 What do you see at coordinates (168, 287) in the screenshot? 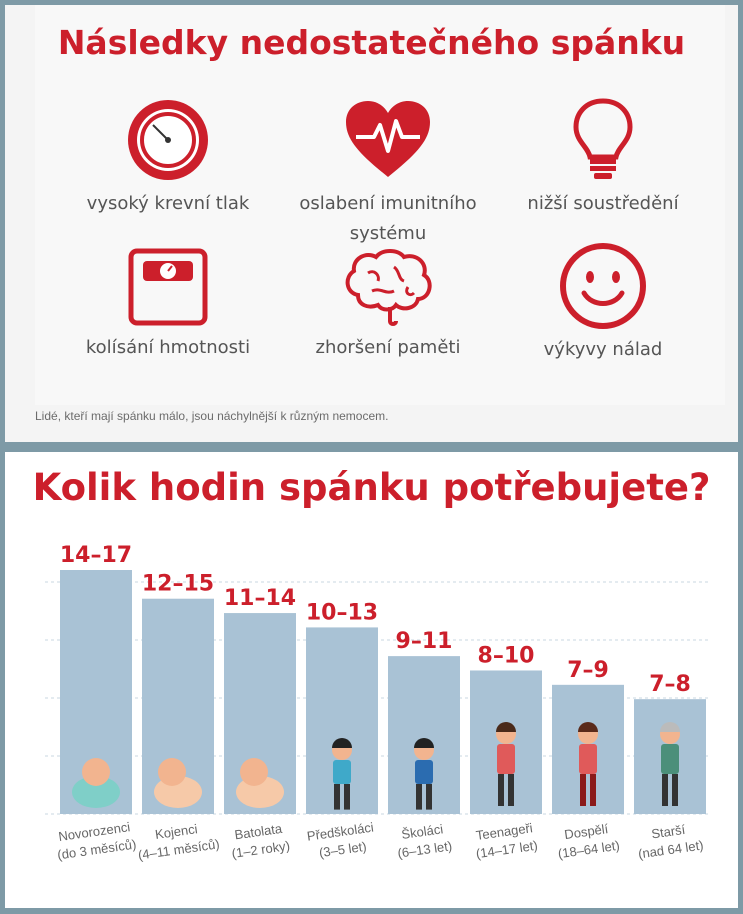
I see `scale-icon` at bounding box center [168, 287].